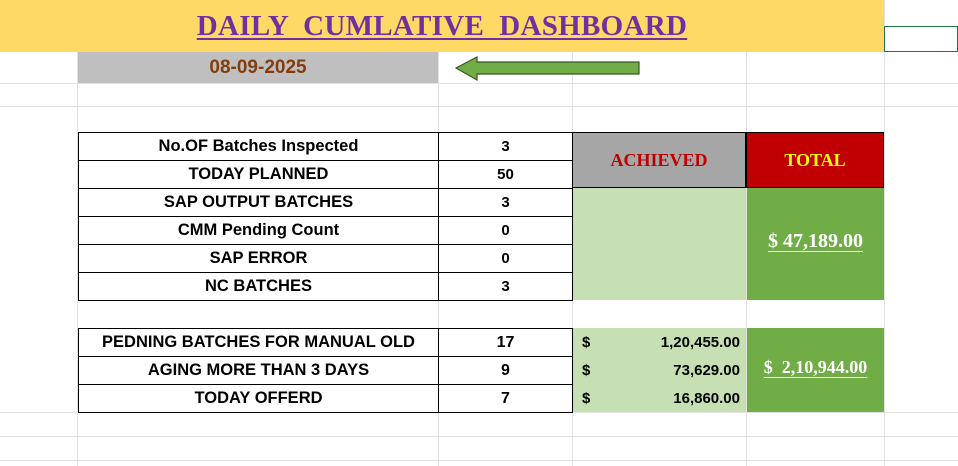  What do you see at coordinates (700, 342) in the screenshot?
I see `row-amount: 1,20,455.00` at bounding box center [700, 342].